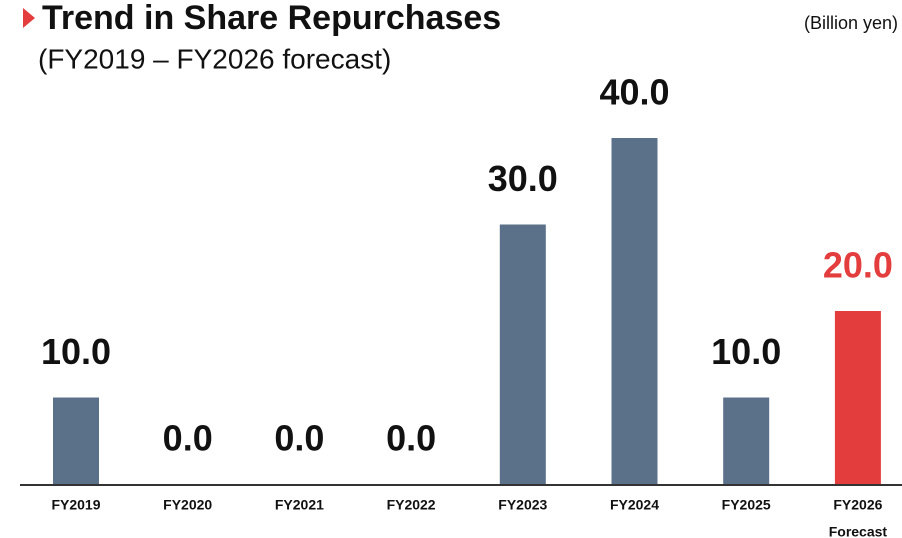  Describe the element at coordinates (746, 505) in the screenshot. I see `x-tick-label: FY2025` at that location.